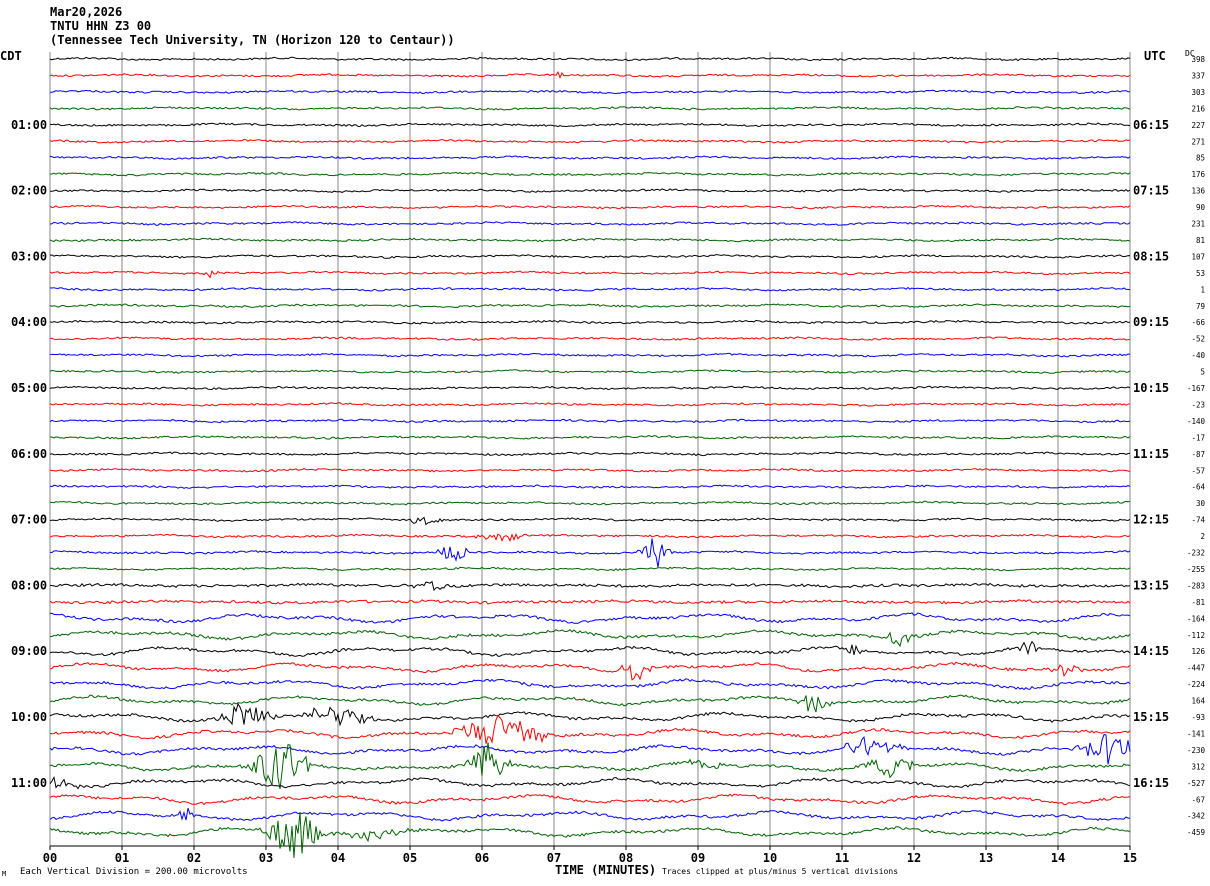  I want to click on x-tick-label: 13, so click(986, 858).